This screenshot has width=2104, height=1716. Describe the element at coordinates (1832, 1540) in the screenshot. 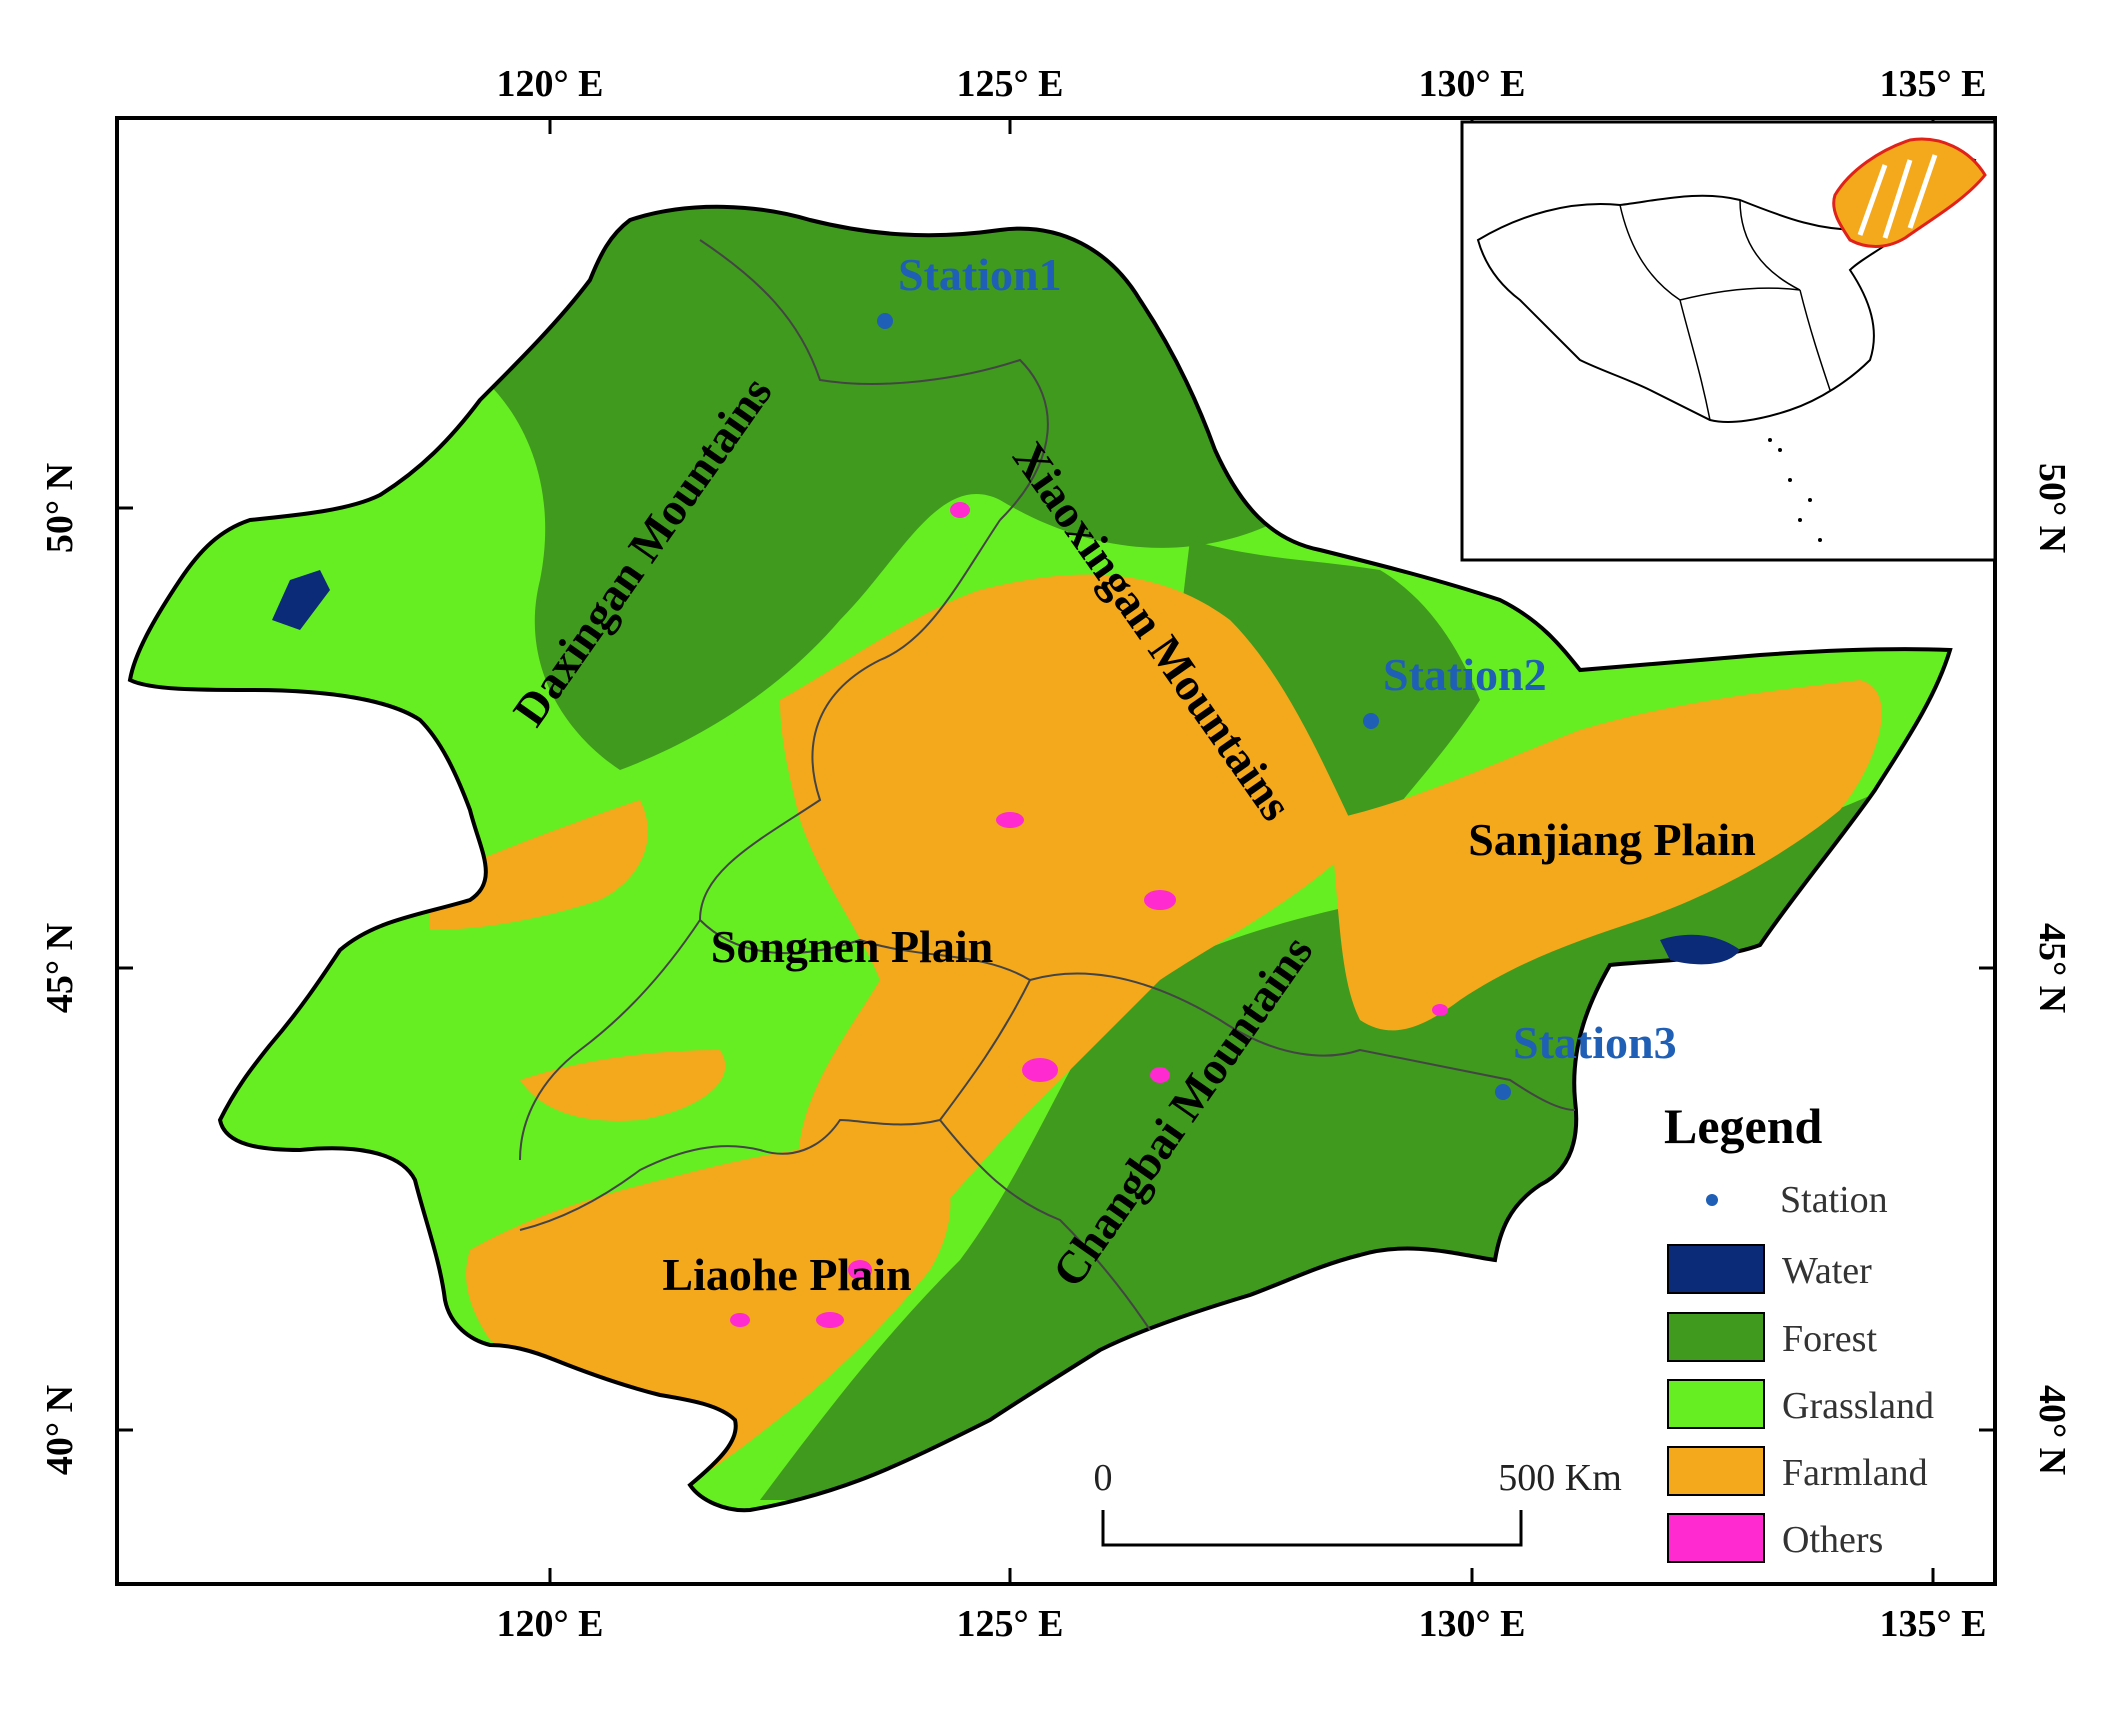

I see `legend-label-others: Others` at that location.